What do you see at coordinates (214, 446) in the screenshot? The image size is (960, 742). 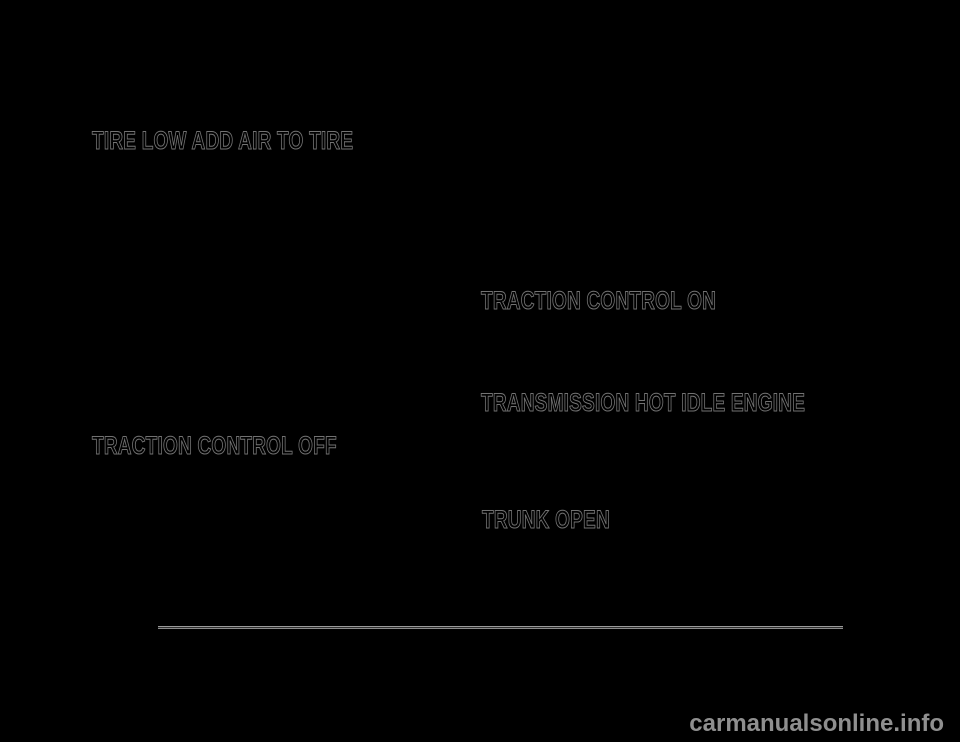 I see `heading-traction-control-off: TRACTION CONTROL OFF` at bounding box center [214, 446].